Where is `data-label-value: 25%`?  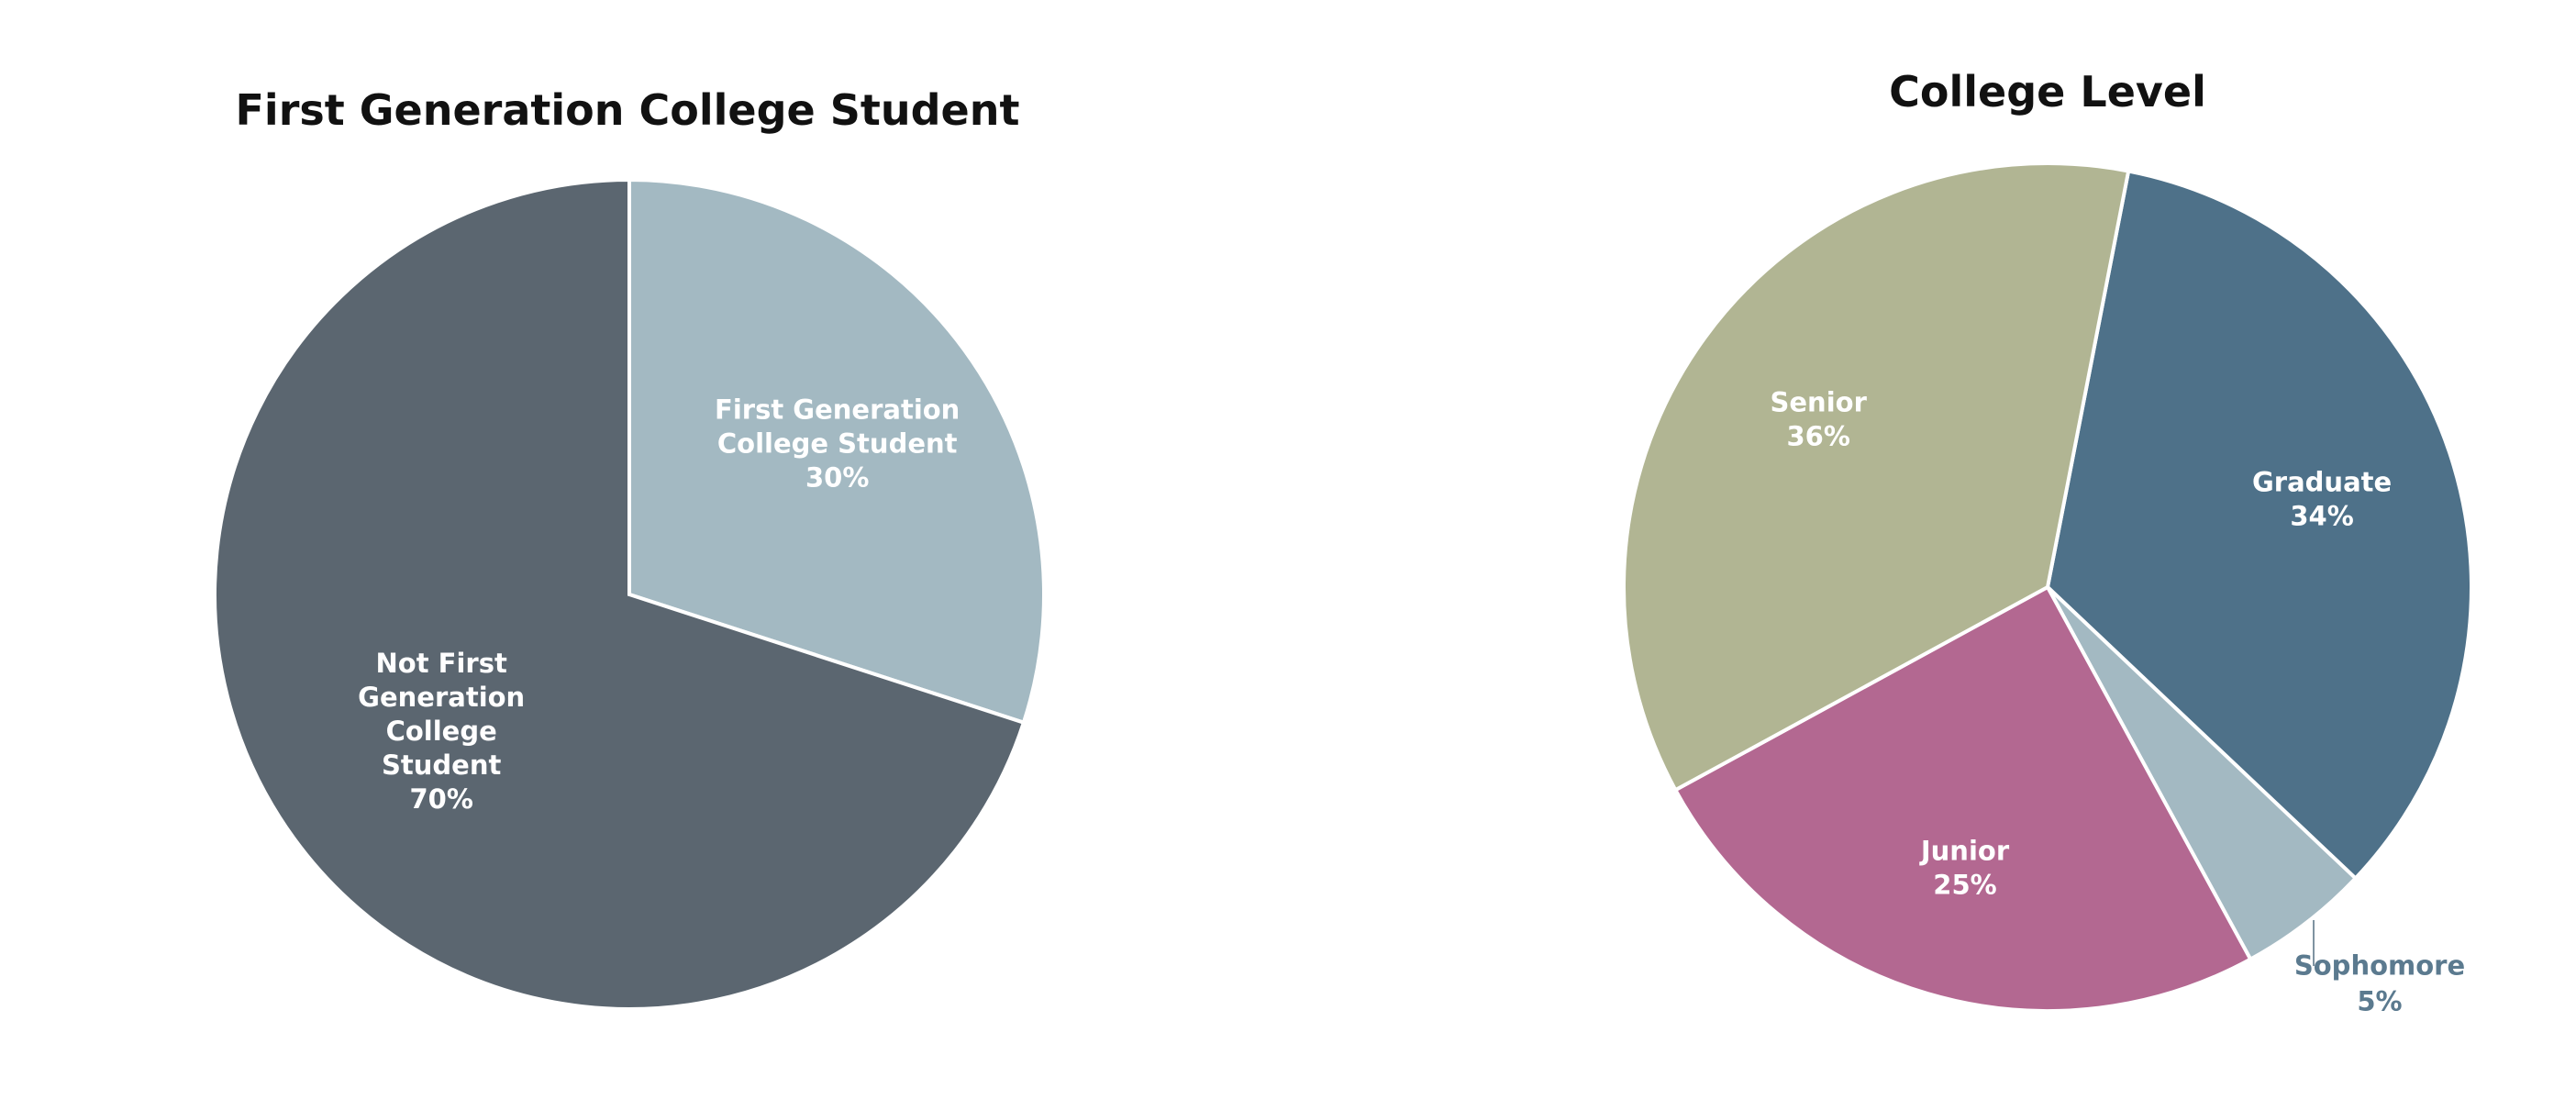 data-label-value: 25% is located at coordinates (1964, 884).